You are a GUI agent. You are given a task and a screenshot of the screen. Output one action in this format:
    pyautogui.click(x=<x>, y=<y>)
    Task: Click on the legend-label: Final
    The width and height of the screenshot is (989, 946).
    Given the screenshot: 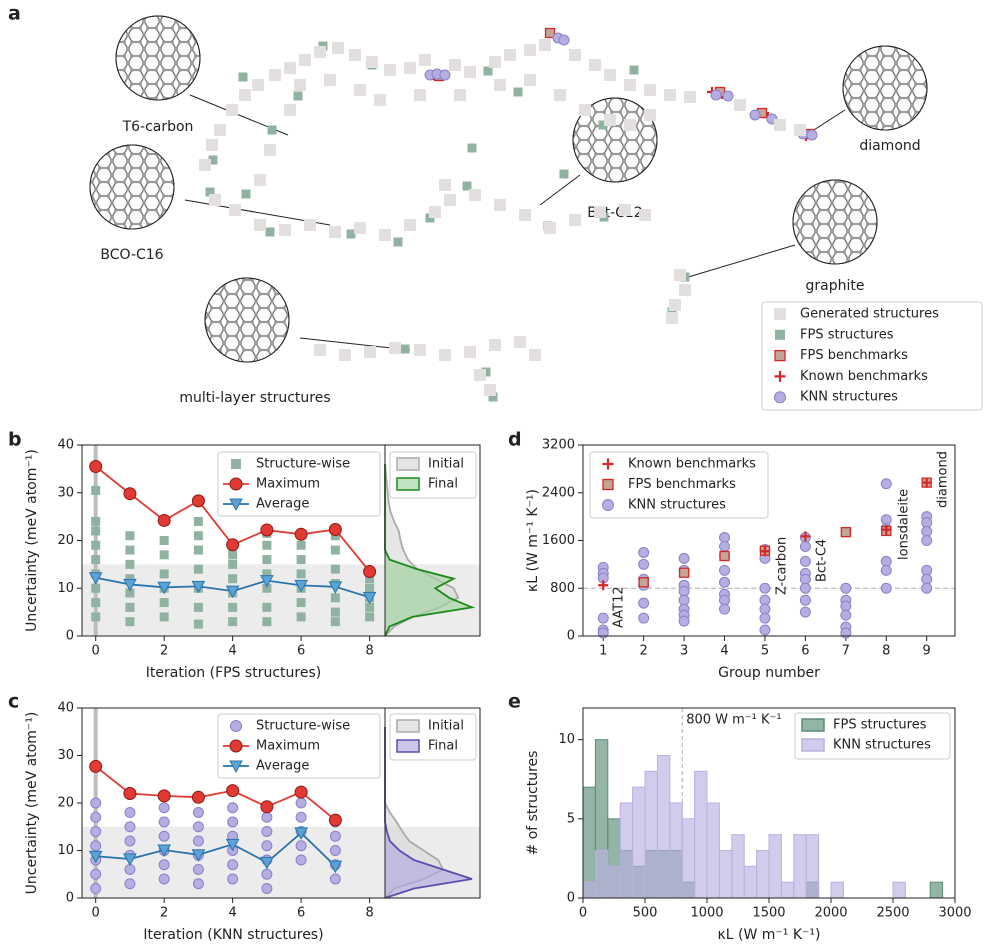 What is the action you would take?
    pyautogui.click(x=443, y=746)
    